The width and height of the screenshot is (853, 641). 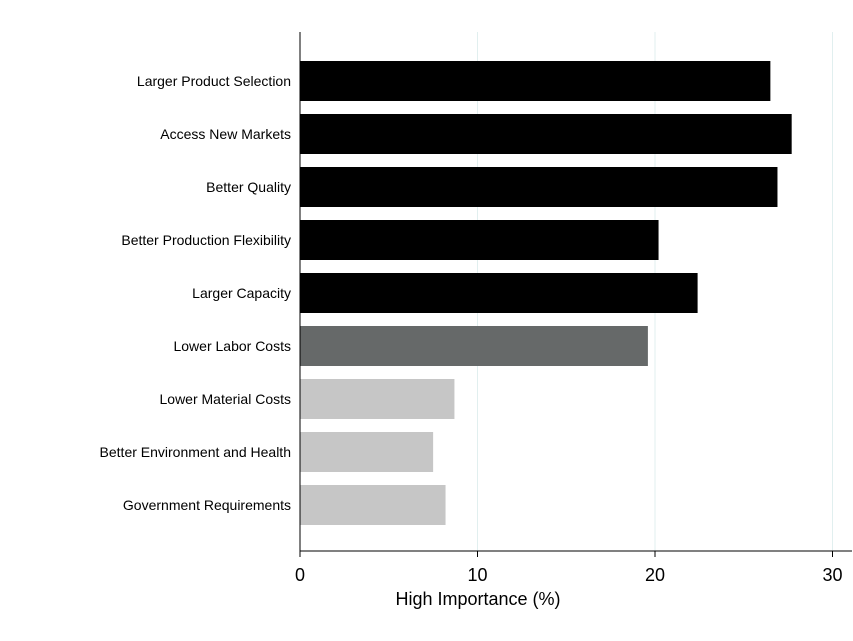 What do you see at coordinates (206, 240) in the screenshot?
I see `category-label: Better Production Flexibility` at bounding box center [206, 240].